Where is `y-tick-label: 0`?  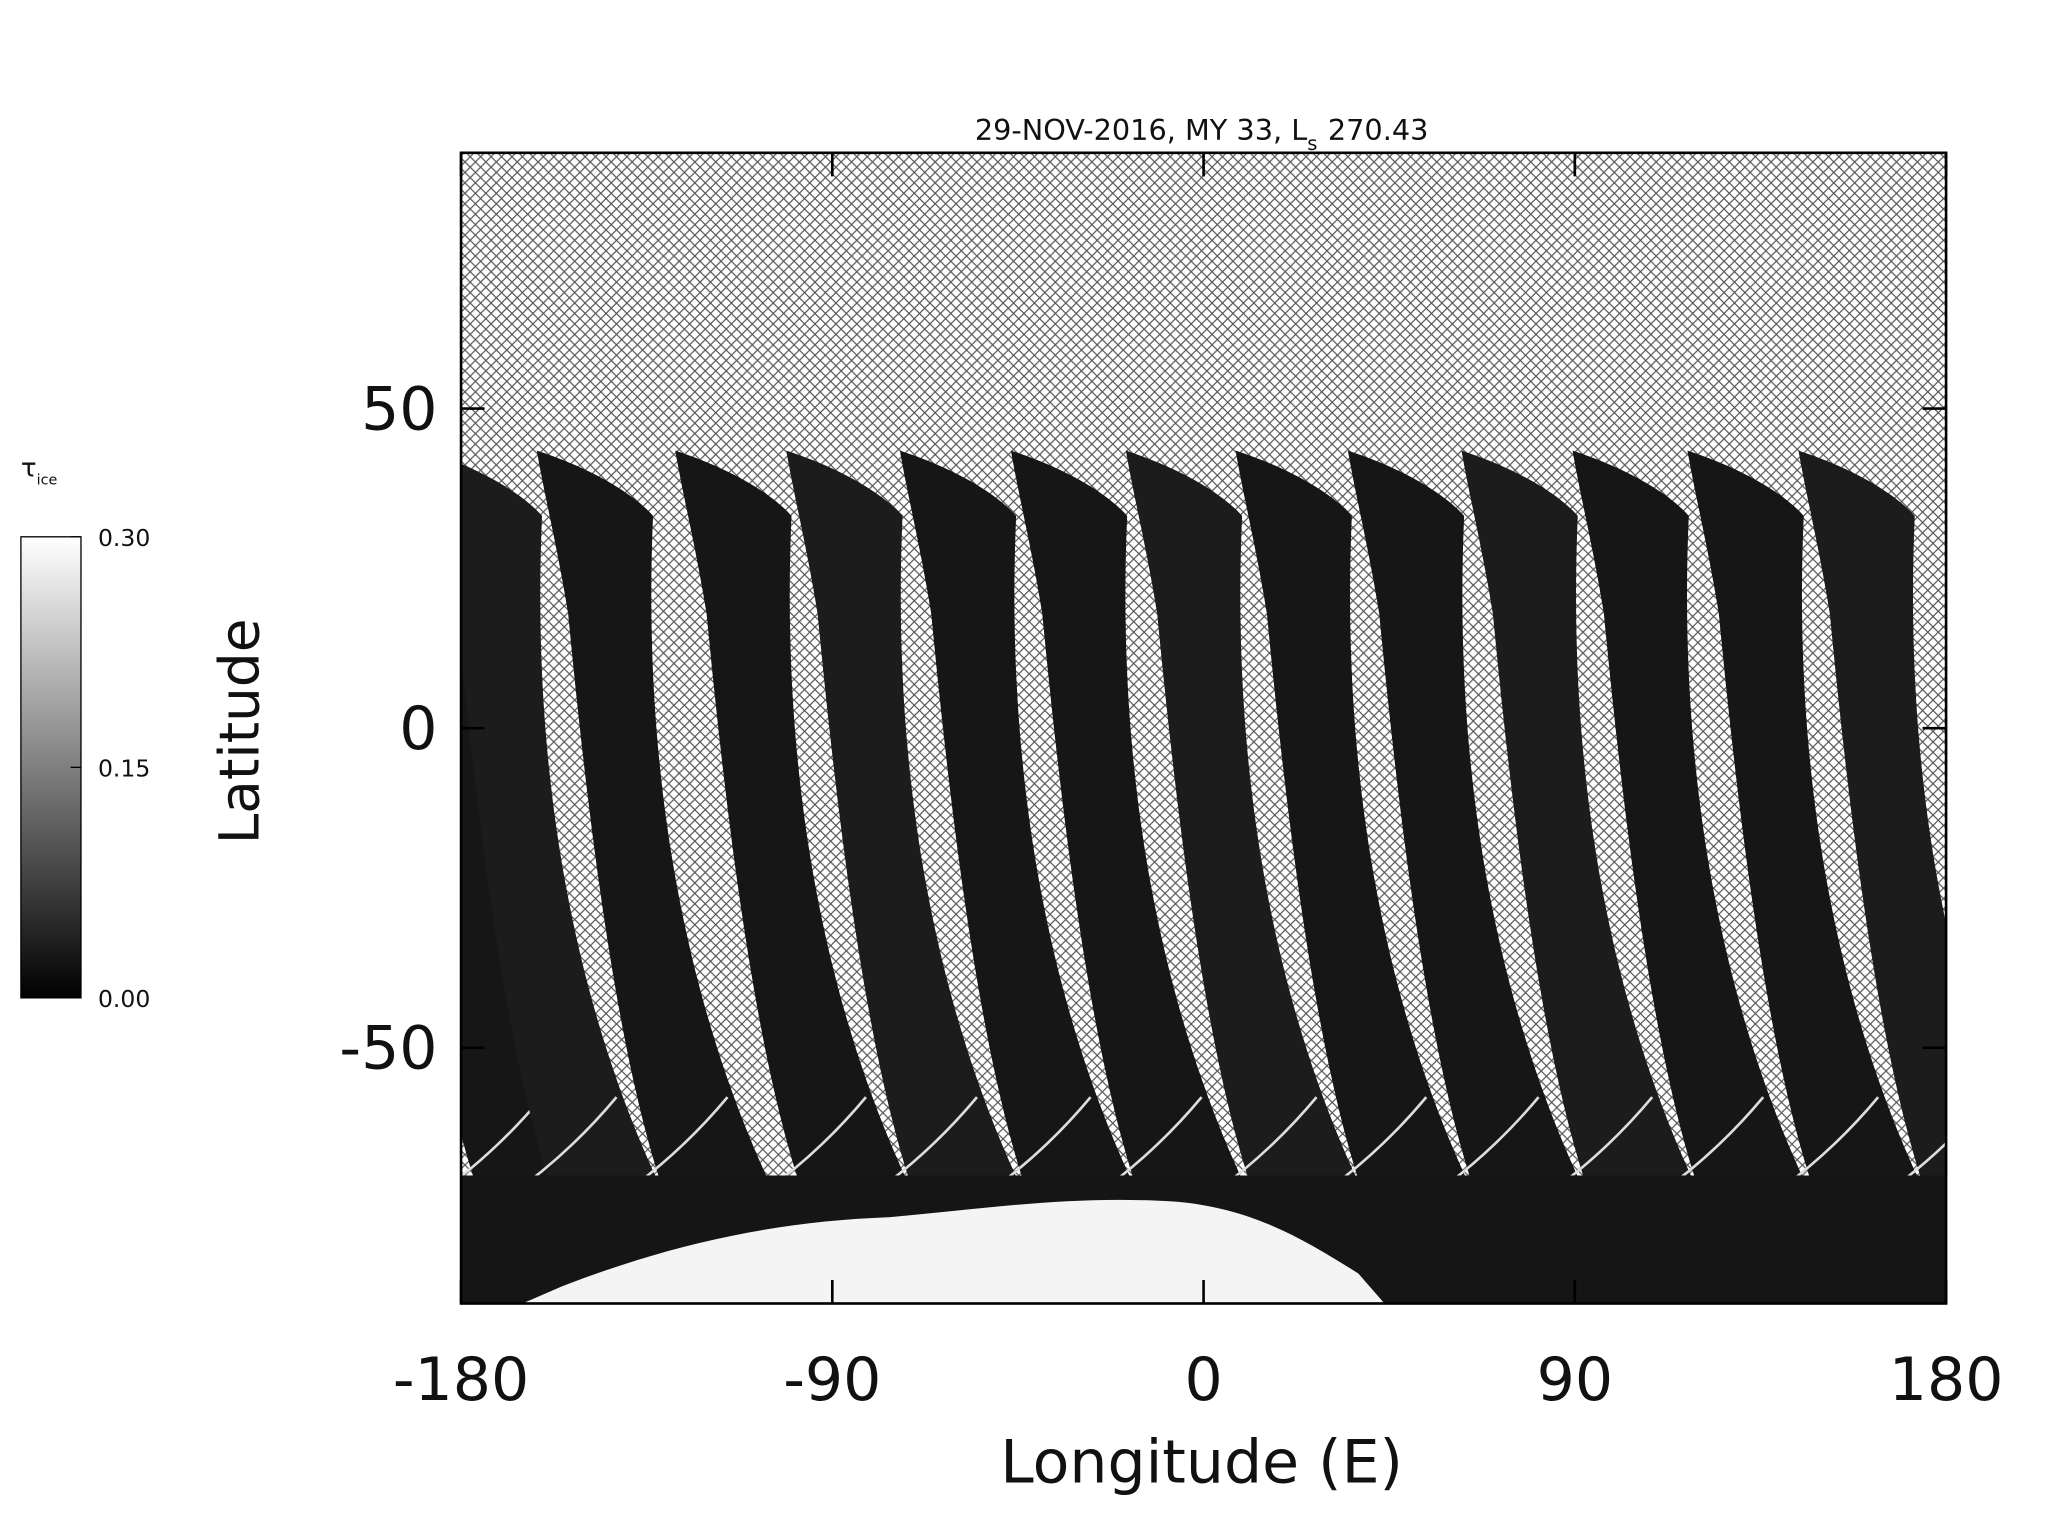
y-tick-label: 0 is located at coordinates (418, 729).